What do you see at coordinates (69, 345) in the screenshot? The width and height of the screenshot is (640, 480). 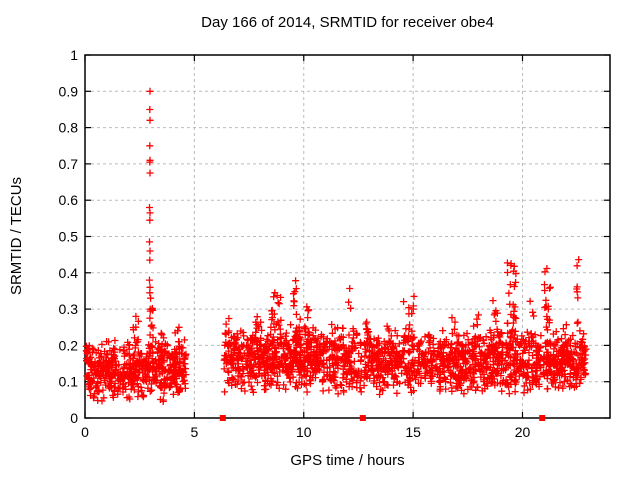 I see `y-tick-label: 0.2` at bounding box center [69, 345].